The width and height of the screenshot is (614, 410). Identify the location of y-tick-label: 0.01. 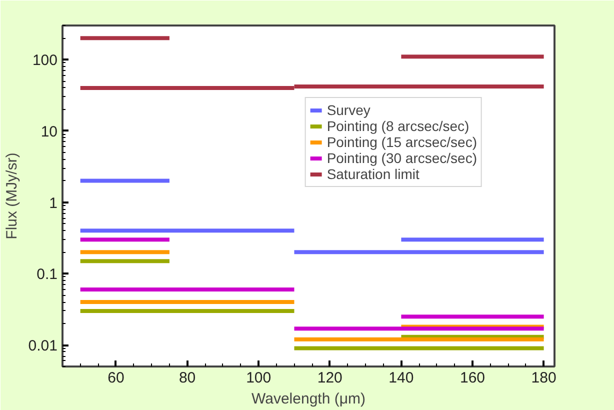
(43, 346).